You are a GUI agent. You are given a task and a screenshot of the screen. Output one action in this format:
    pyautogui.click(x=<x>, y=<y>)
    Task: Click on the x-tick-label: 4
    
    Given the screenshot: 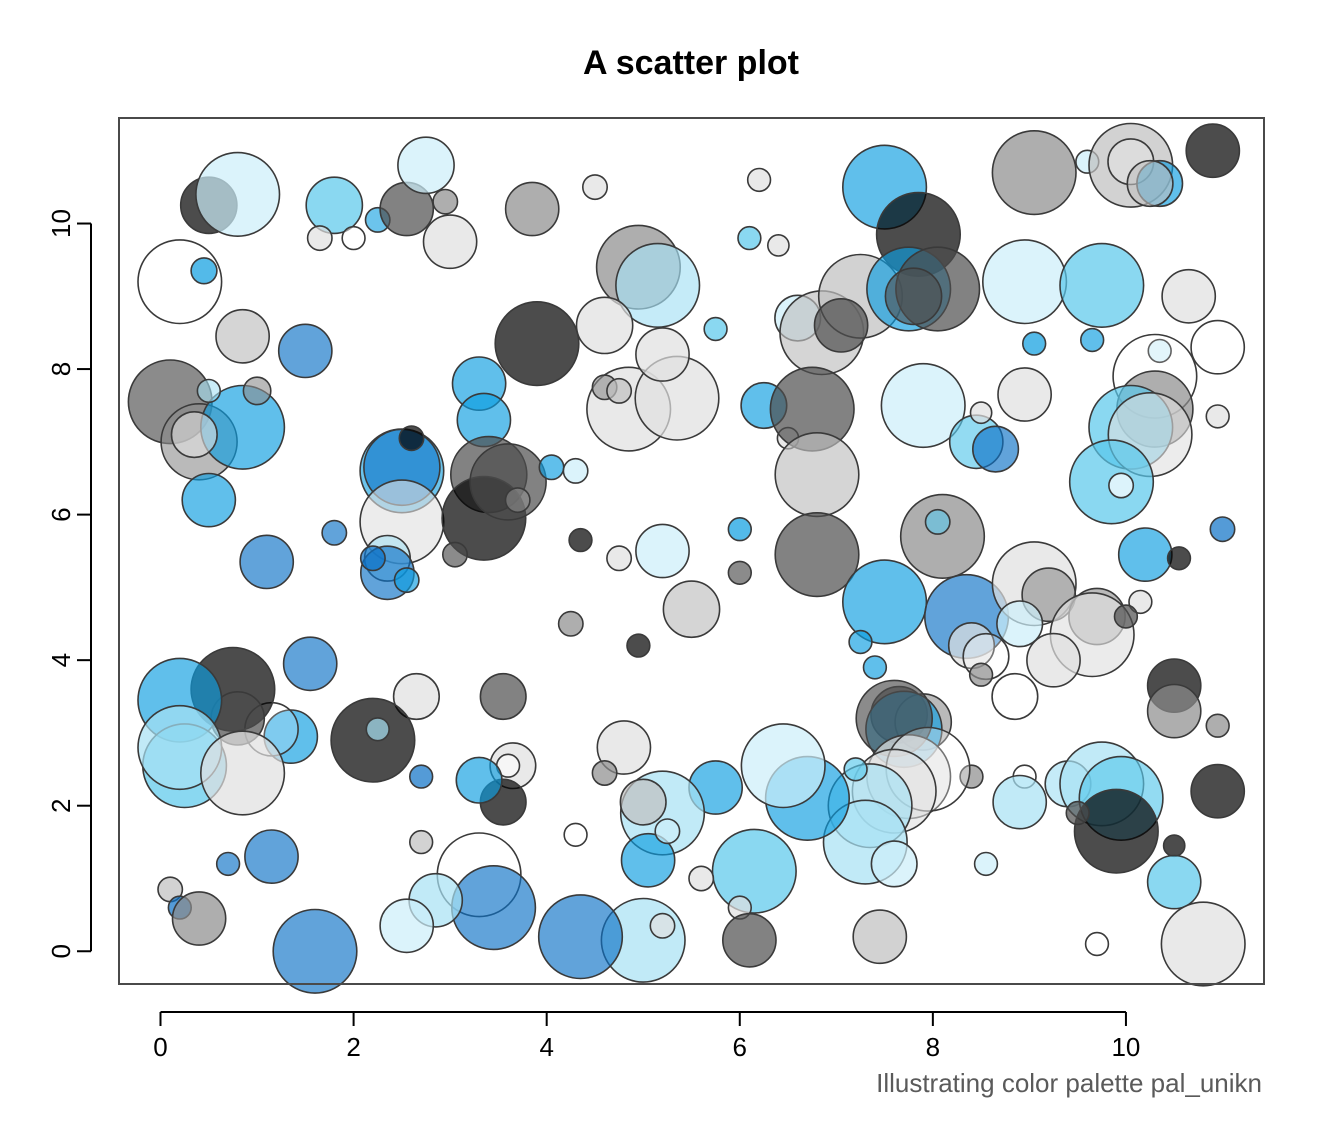 What is the action you would take?
    pyautogui.click(x=546, y=1047)
    